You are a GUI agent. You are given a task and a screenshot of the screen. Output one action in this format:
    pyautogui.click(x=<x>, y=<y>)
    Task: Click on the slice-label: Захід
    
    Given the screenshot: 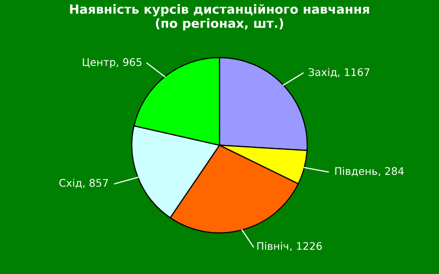 What is the action you would take?
    pyautogui.click(x=322, y=73)
    